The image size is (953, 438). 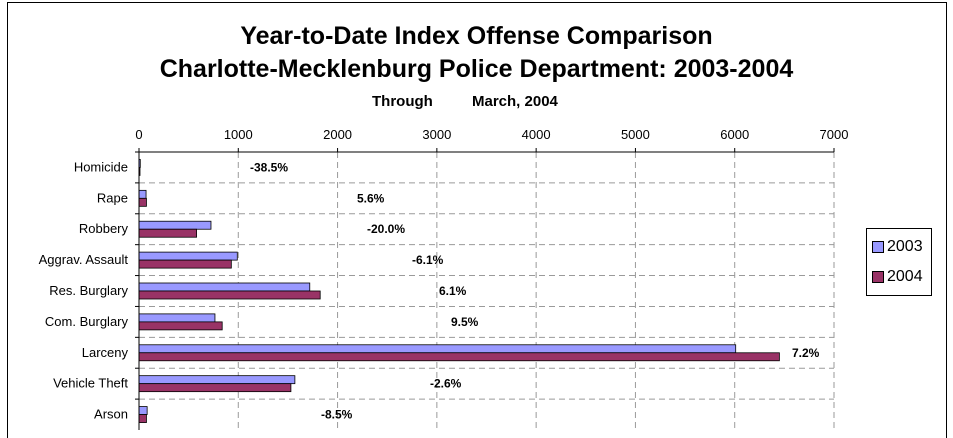 I want to click on through-label: Through, so click(x=402, y=101).